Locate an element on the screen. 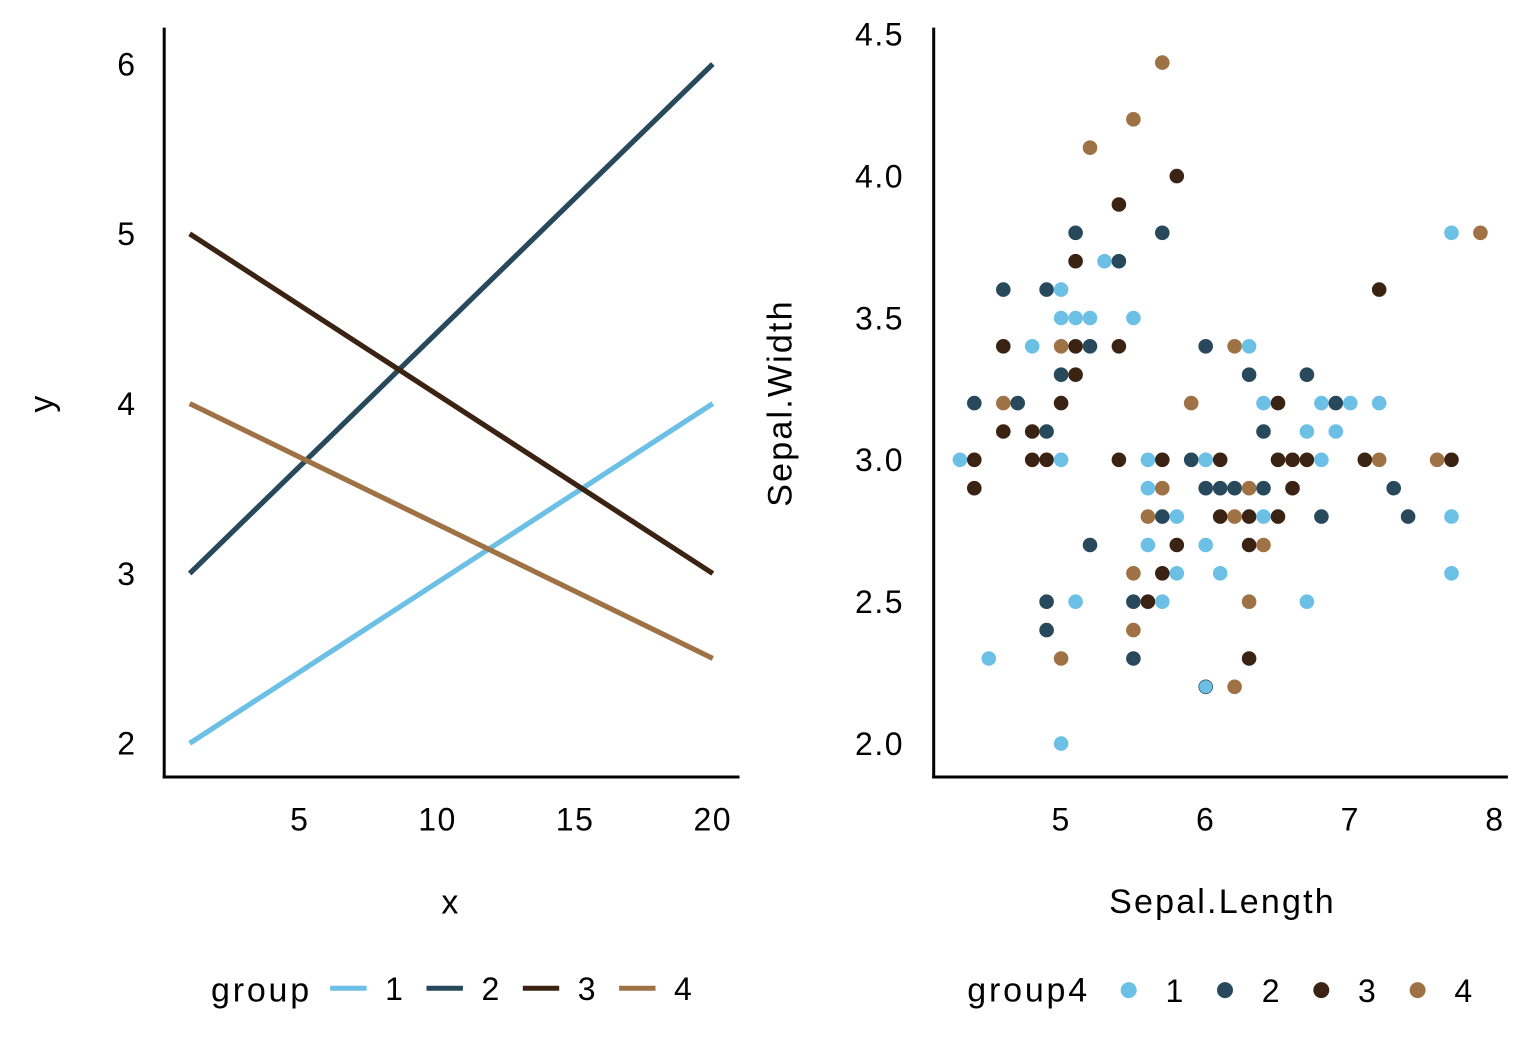  svg-text: 8 is located at coordinates (1494, 819).